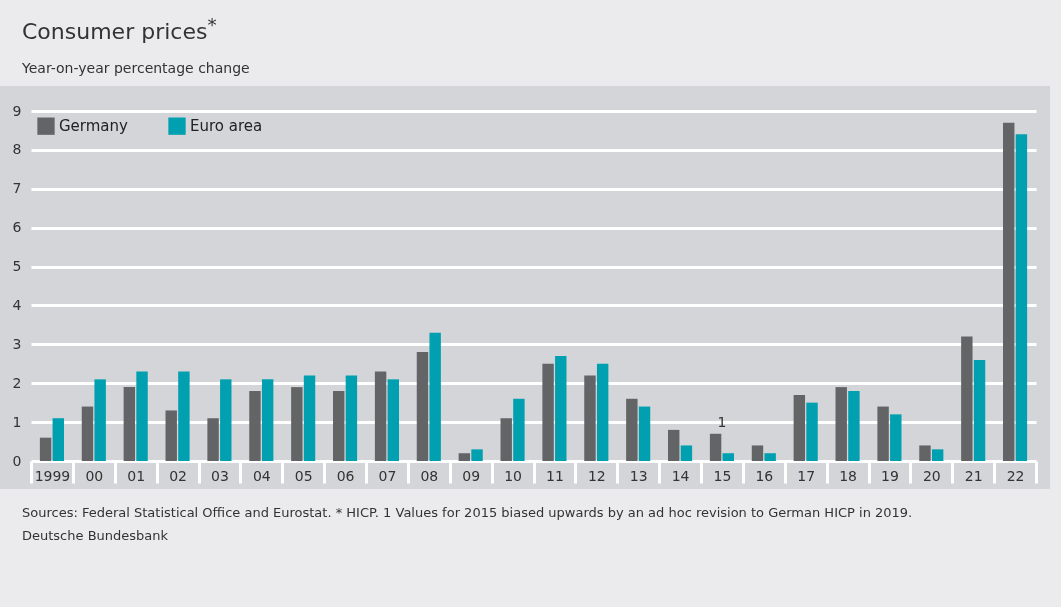 This screenshot has height=607, width=1061. I want to click on x-tick-label: 12, so click(596, 475).